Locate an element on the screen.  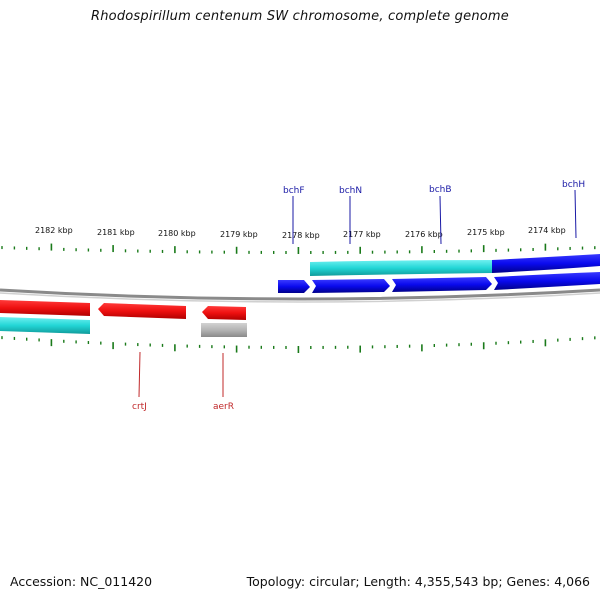
gene-label-crtJ: crtJ is located at coordinates (139, 407).